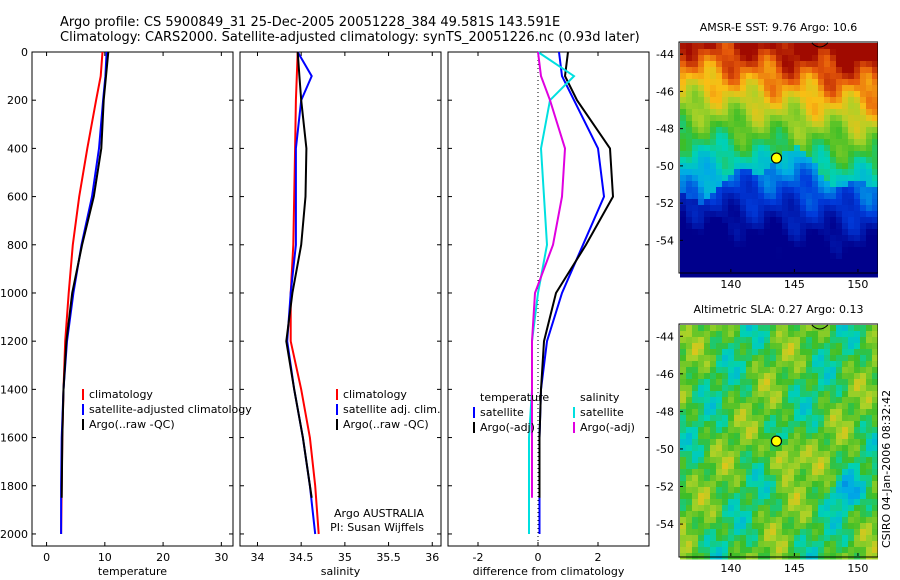 The height and width of the screenshot is (580, 900). What do you see at coordinates (121, 394) in the screenshot?
I see `legend-label: climatology` at bounding box center [121, 394].